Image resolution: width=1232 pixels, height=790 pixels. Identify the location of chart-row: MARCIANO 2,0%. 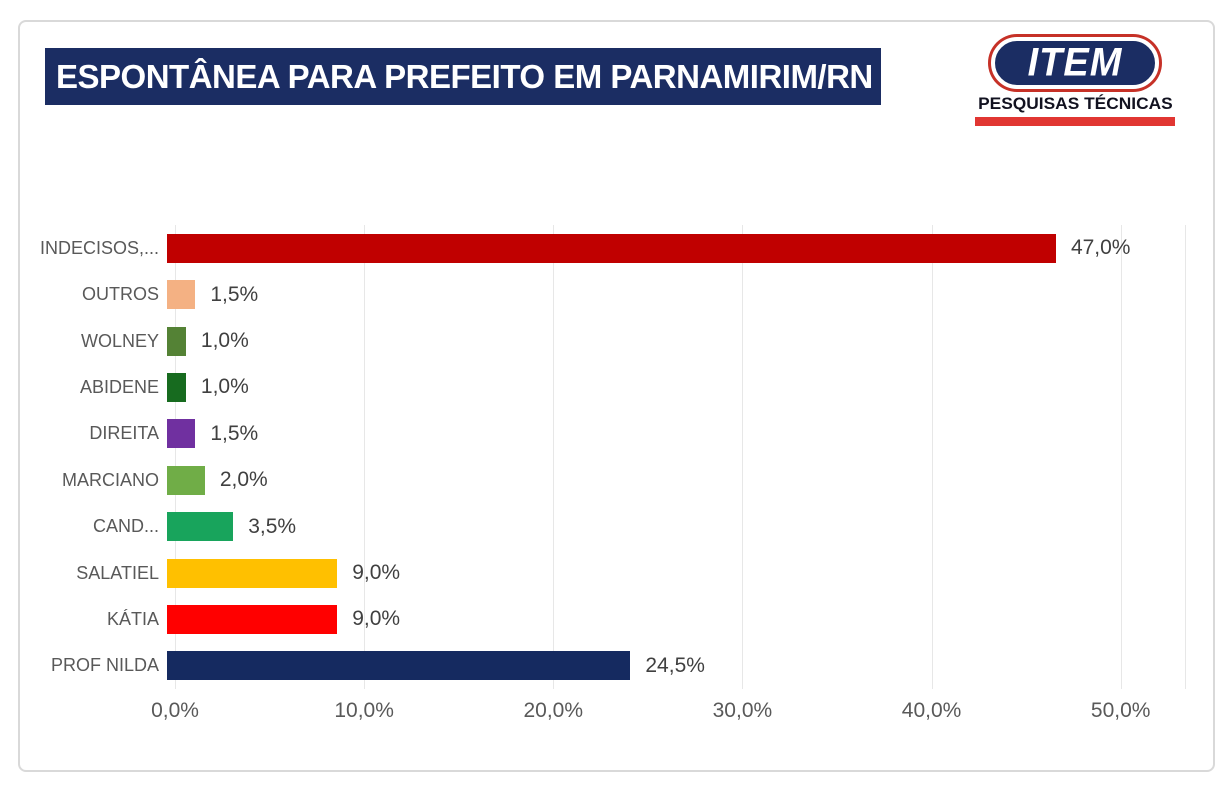
(616, 480).